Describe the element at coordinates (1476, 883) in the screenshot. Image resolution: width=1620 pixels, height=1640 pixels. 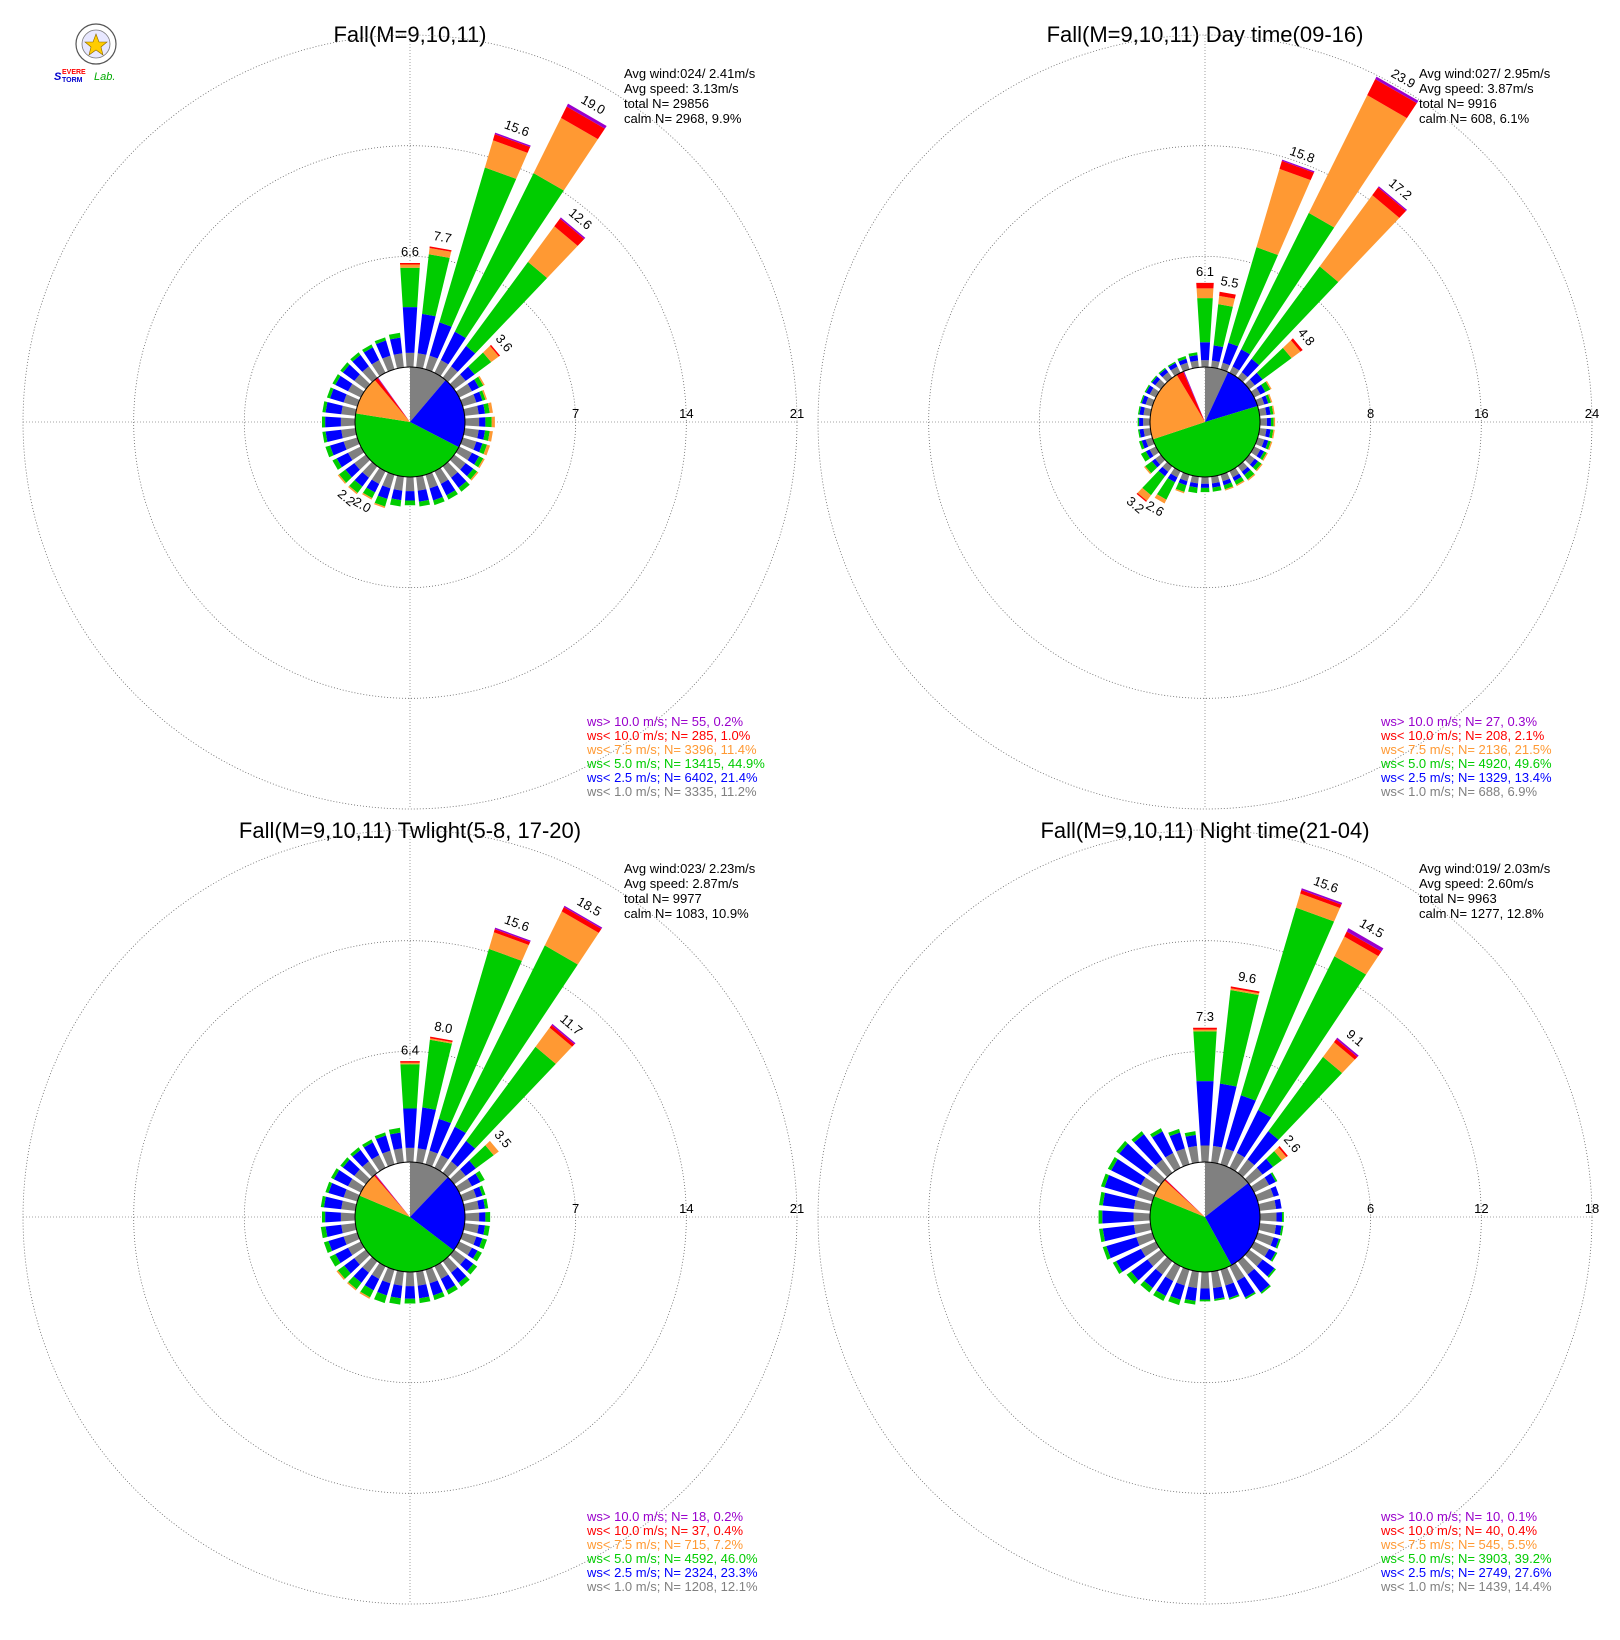
I see `stats-line: Avg speed: 2.60m/s` at that location.